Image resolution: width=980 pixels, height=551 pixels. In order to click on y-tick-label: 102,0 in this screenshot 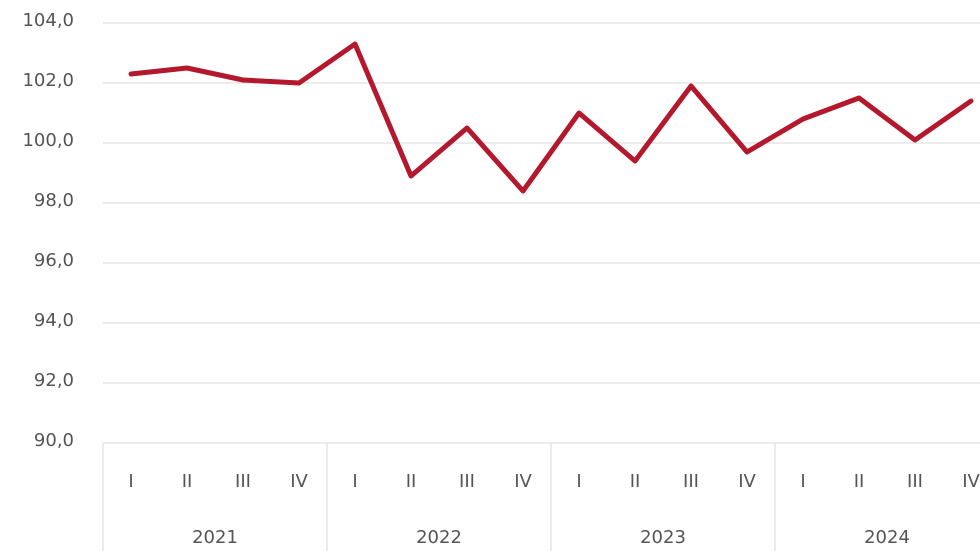, I will do `click(48, 80)`.